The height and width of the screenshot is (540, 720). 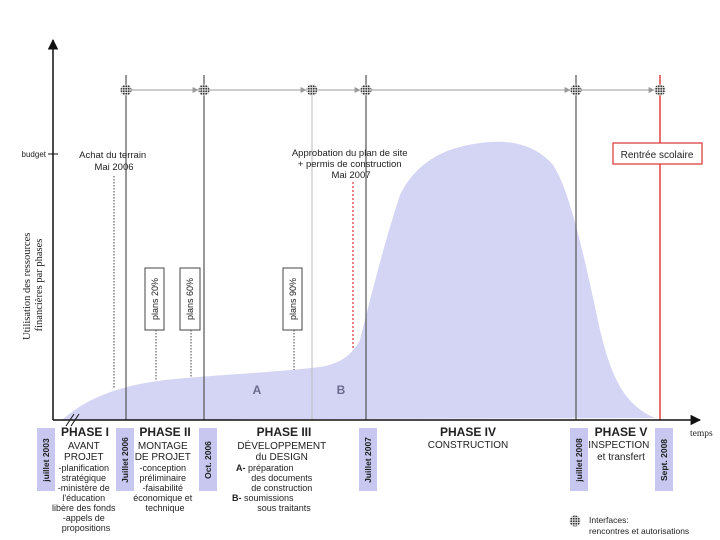 What do you see at coordinates (639, 525) in the screenshot?
I see `legend-text: Interfaces: rencontres et autorisations` at bounding box center [639, 525].